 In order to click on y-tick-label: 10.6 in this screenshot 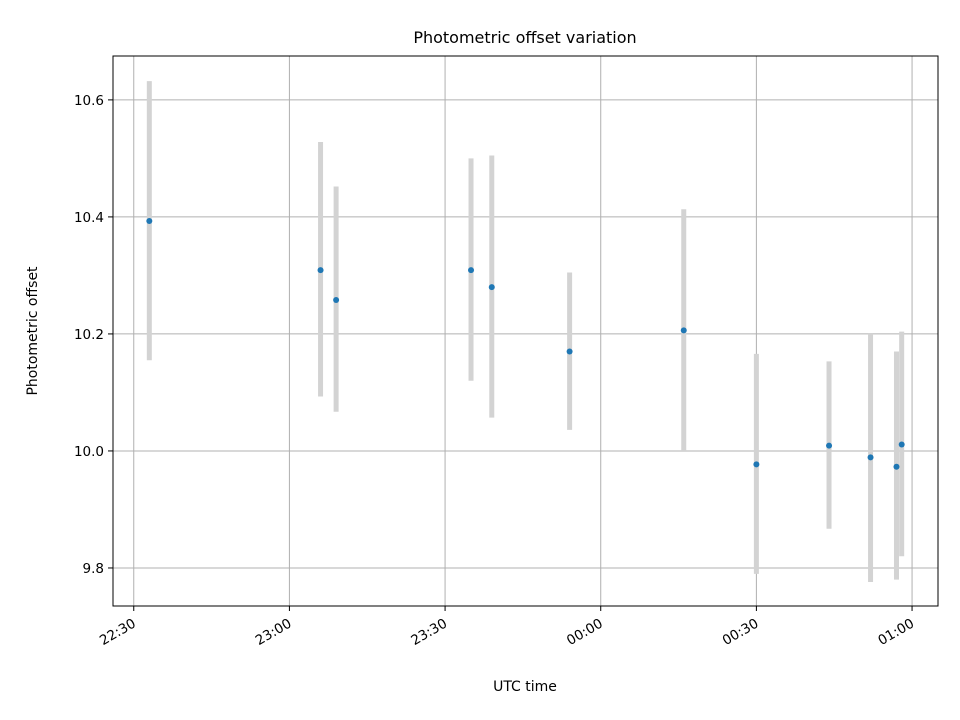, I will do `click(89, 101)`.